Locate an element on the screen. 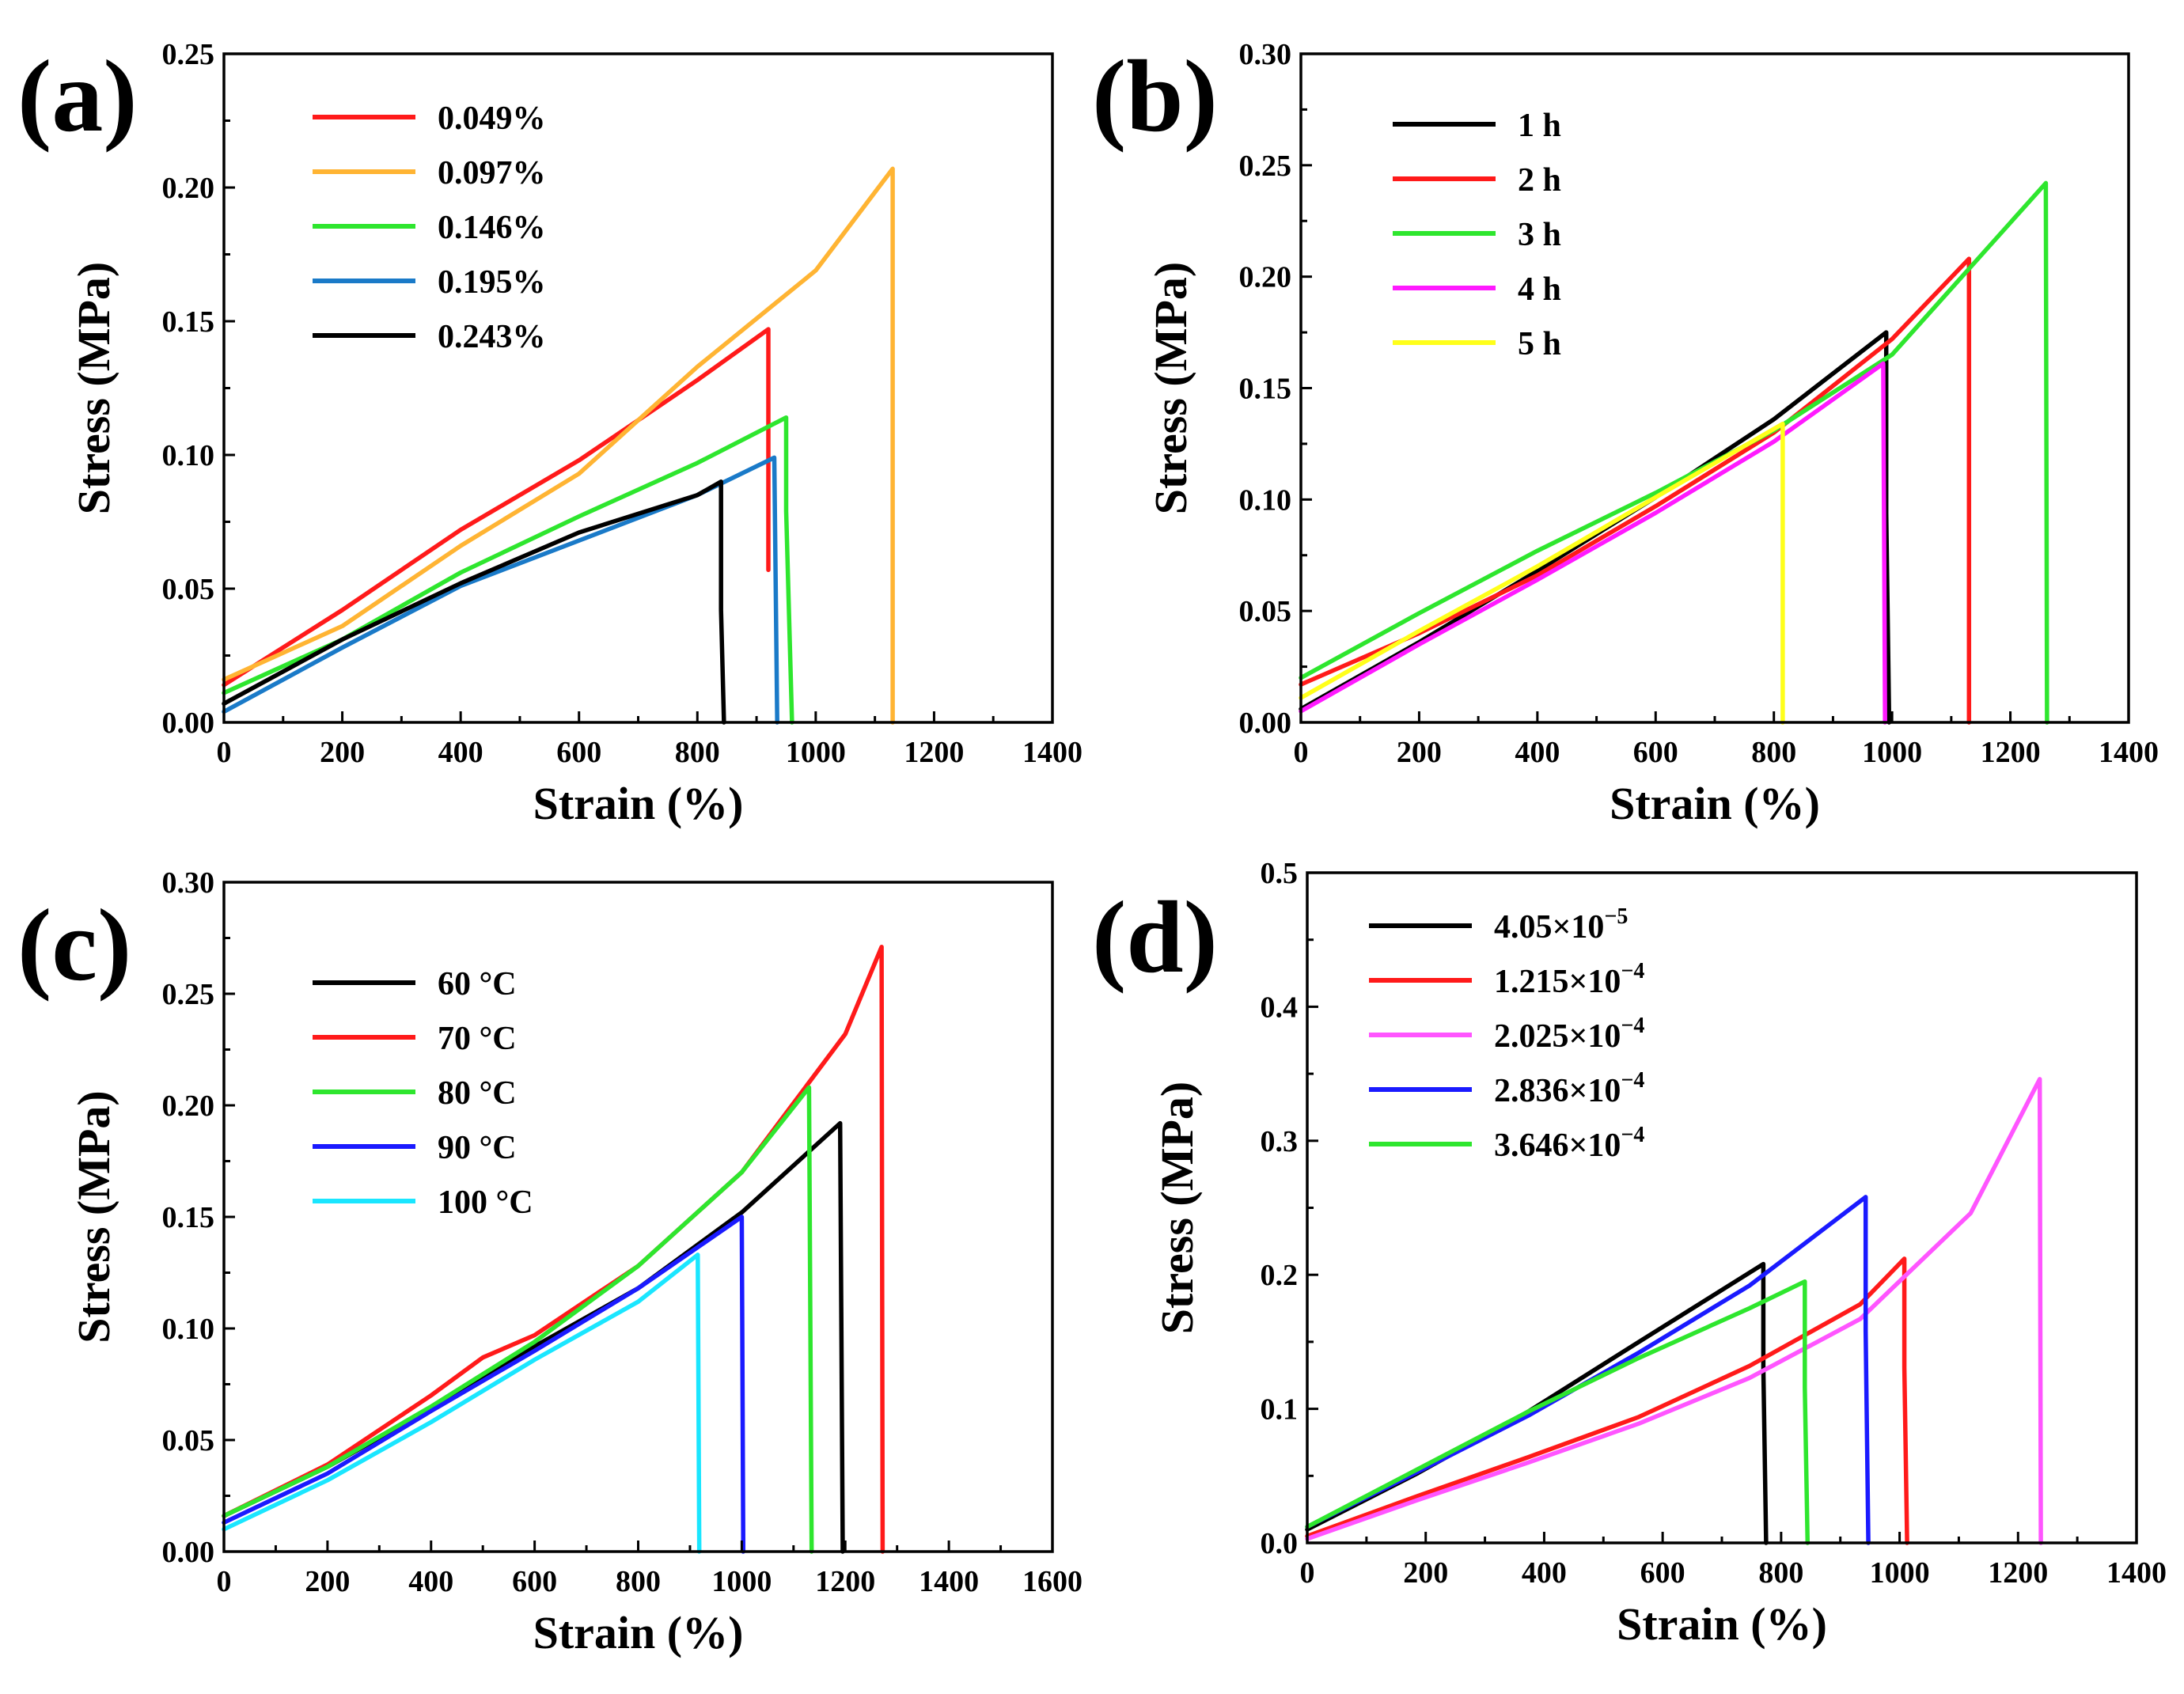  legend-label: 80 °C is located at coordinates (477, 1093).